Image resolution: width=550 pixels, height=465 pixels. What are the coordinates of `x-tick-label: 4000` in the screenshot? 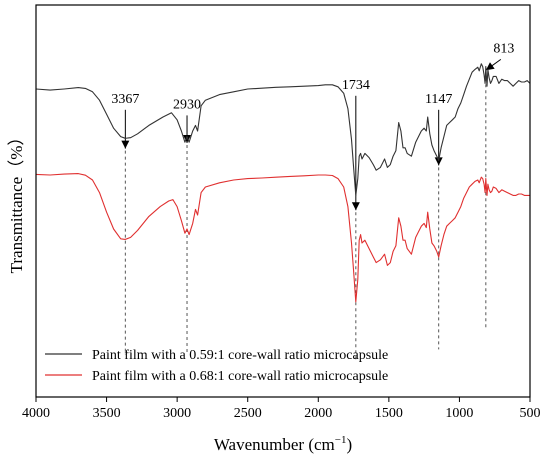 It's located at (36, 413).